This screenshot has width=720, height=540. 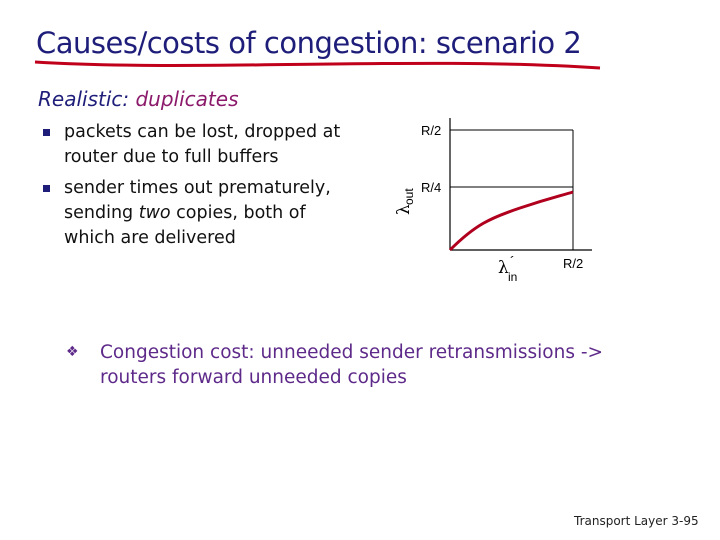 What do you see at coordinates (185, 225) in the screenshot?
I see `bullet-text: copies, both of which are delivered` at bounding box center [185, 225].